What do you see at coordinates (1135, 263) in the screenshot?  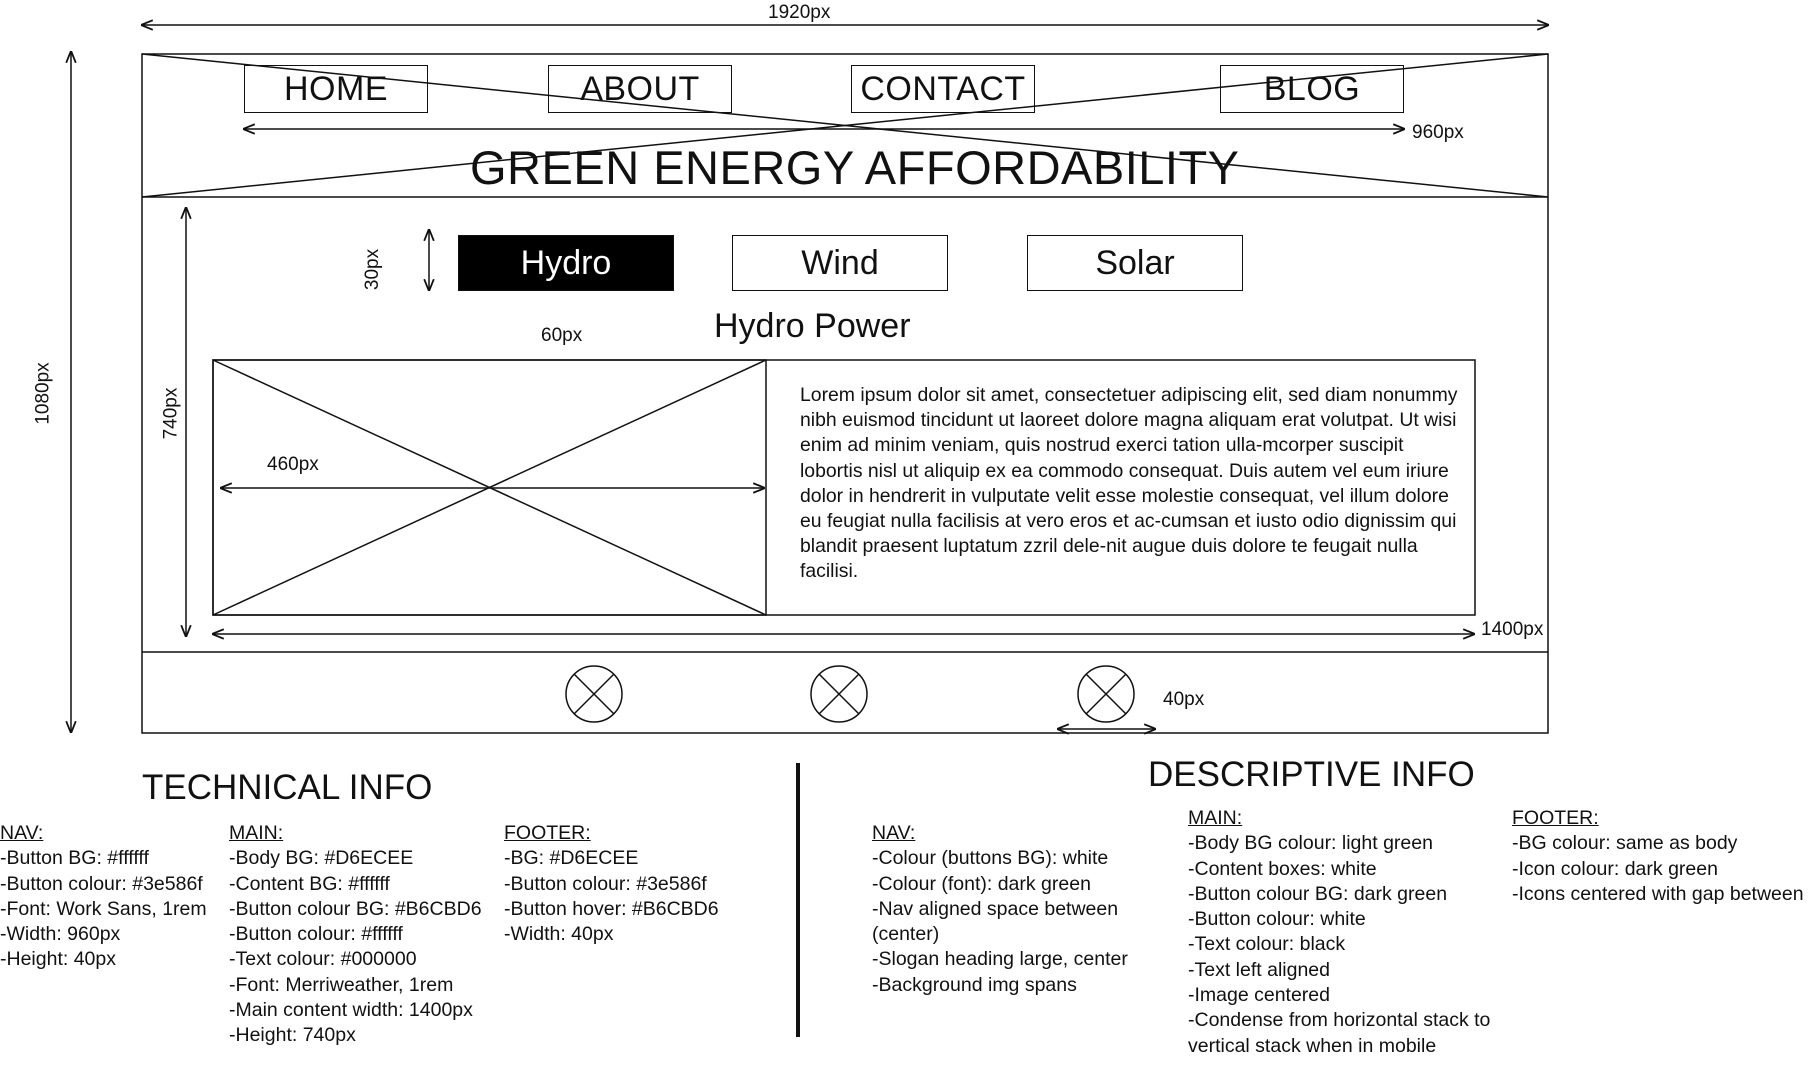 I see `tab-solar: Solar` at bounding box center [1135, 263].